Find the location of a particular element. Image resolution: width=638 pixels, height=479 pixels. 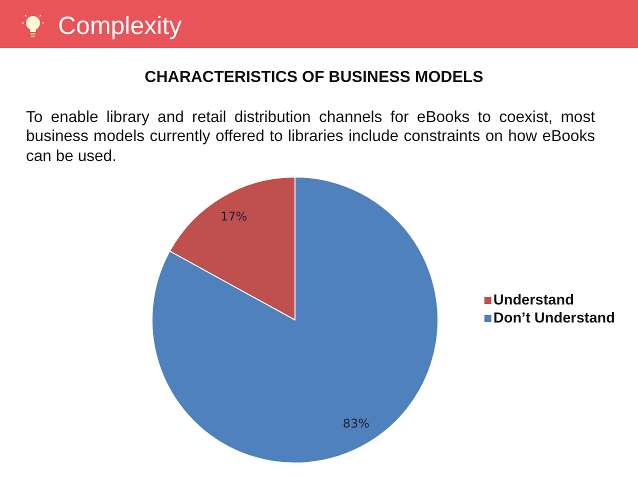

legend-label: Don’t Understand is located at coordinates (554, 318).